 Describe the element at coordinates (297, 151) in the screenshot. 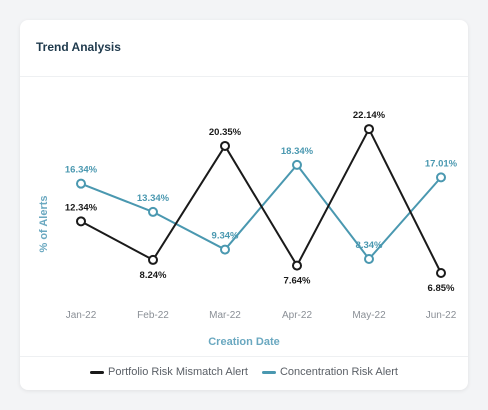

I see `data-label-concentration: 18.34%` at that location.